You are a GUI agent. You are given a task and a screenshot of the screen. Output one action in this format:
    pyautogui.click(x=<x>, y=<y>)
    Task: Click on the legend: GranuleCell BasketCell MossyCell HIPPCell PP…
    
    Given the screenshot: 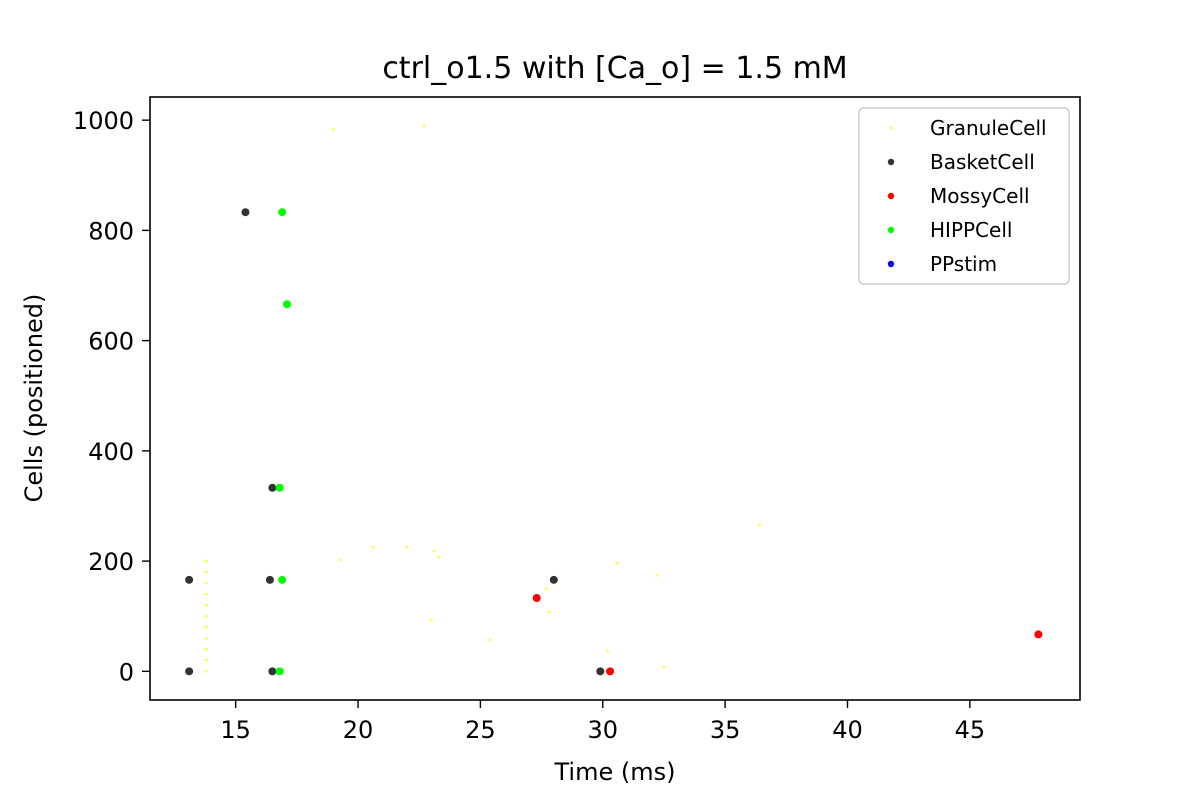 What is the action you would take?
    pyautogui.click(x=964, y=196)
    